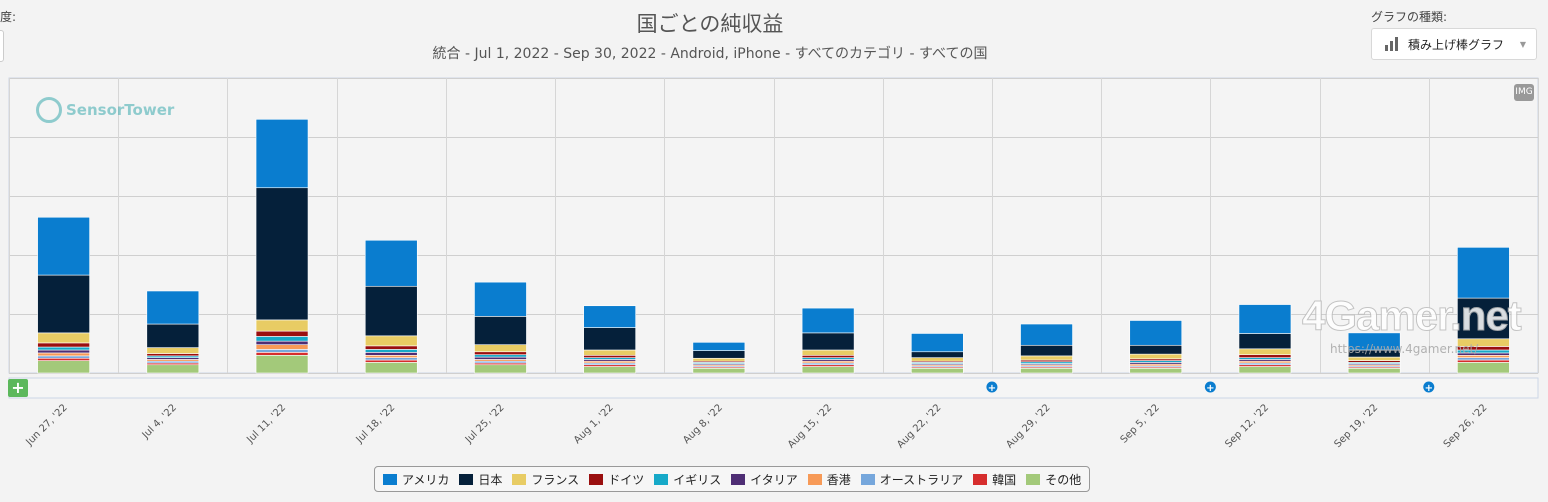  What do you see at coordinates (1454, 44) in the screenshot?
I see `chart-type-dropdown: 積み上げ棒グラフ ▼` at bounding box center [1454, 44].